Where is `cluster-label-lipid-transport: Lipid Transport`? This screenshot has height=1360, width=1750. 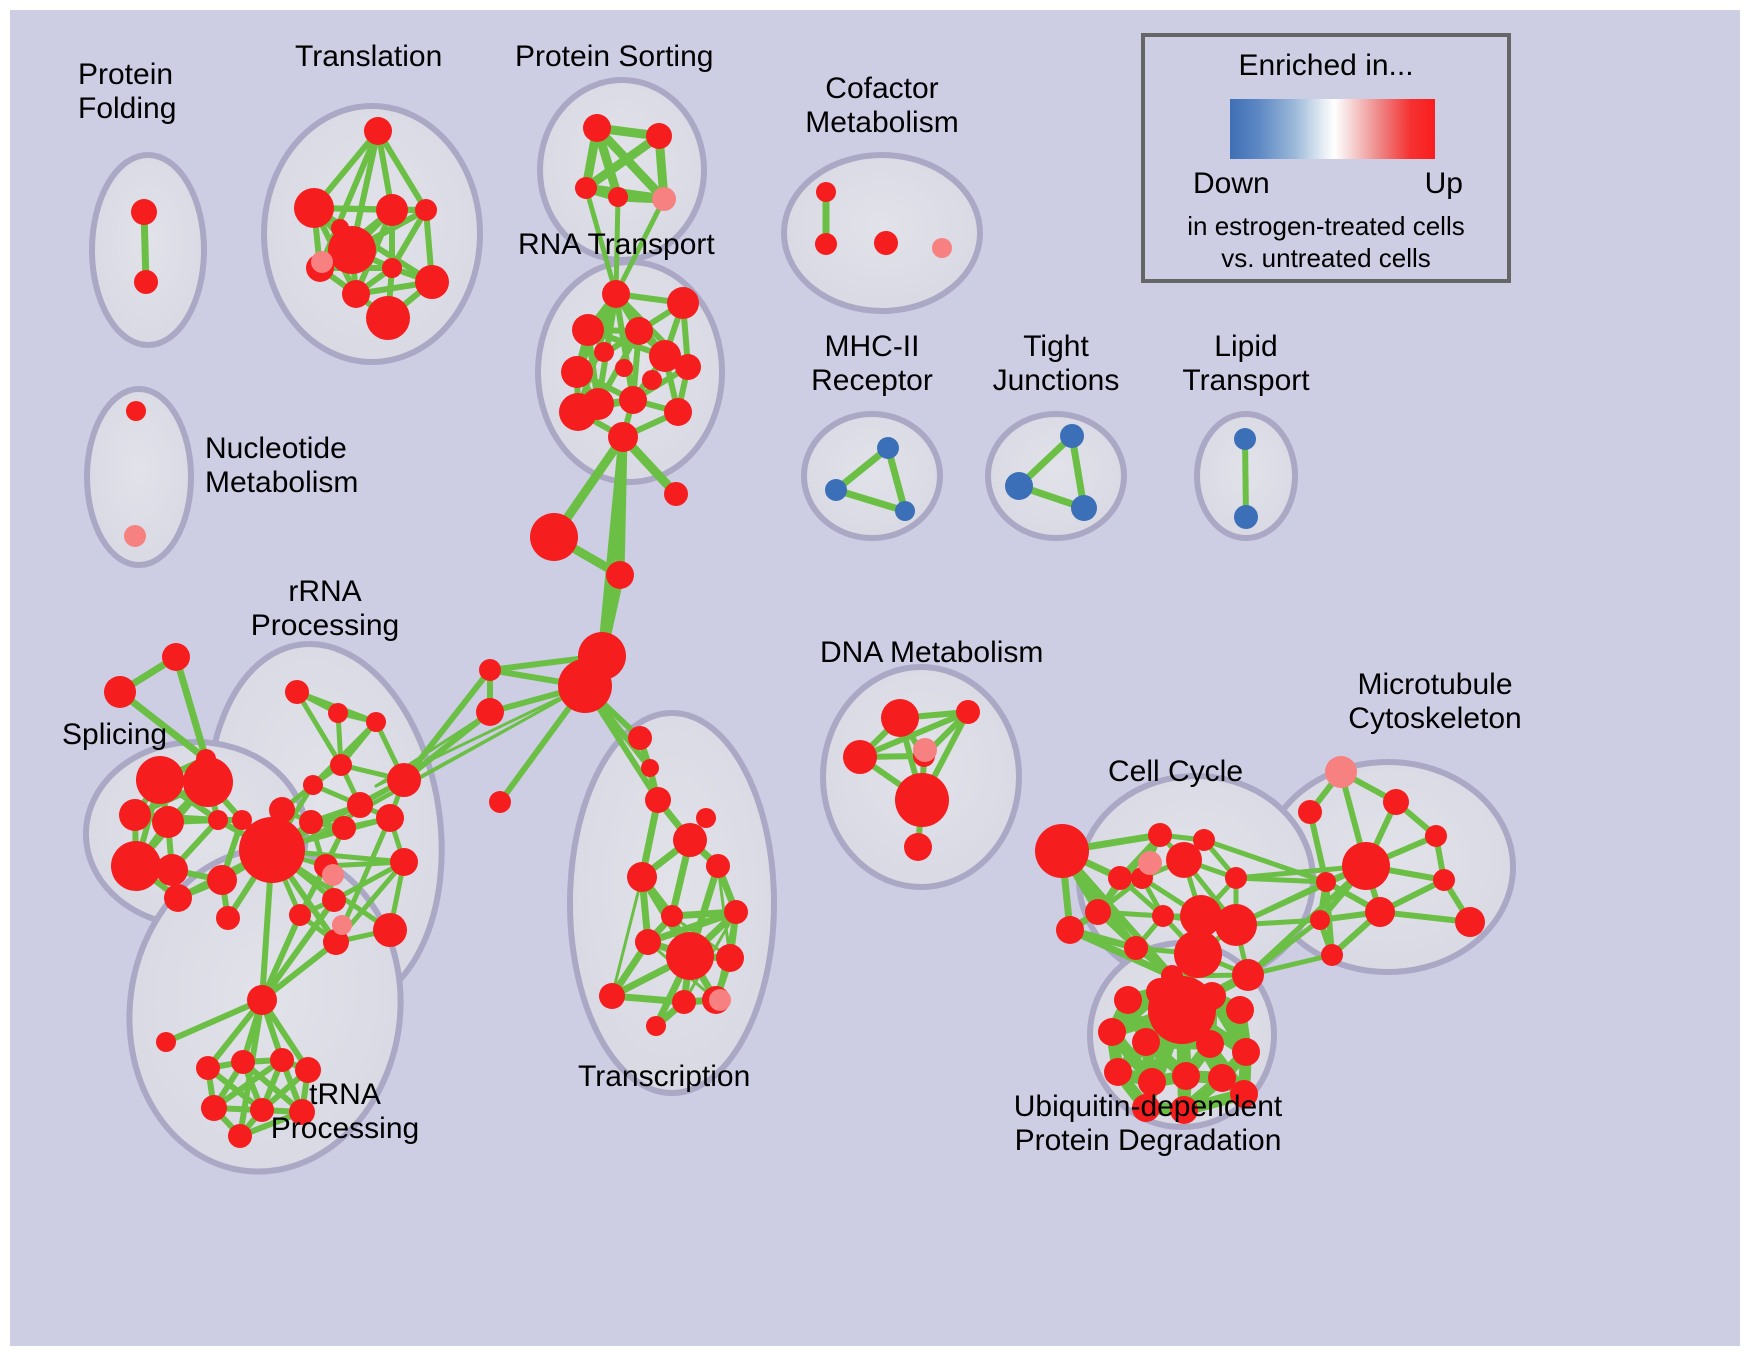
cluster-label-lipid-transport: Lipid Transport is located at coordinates (1246, 363).